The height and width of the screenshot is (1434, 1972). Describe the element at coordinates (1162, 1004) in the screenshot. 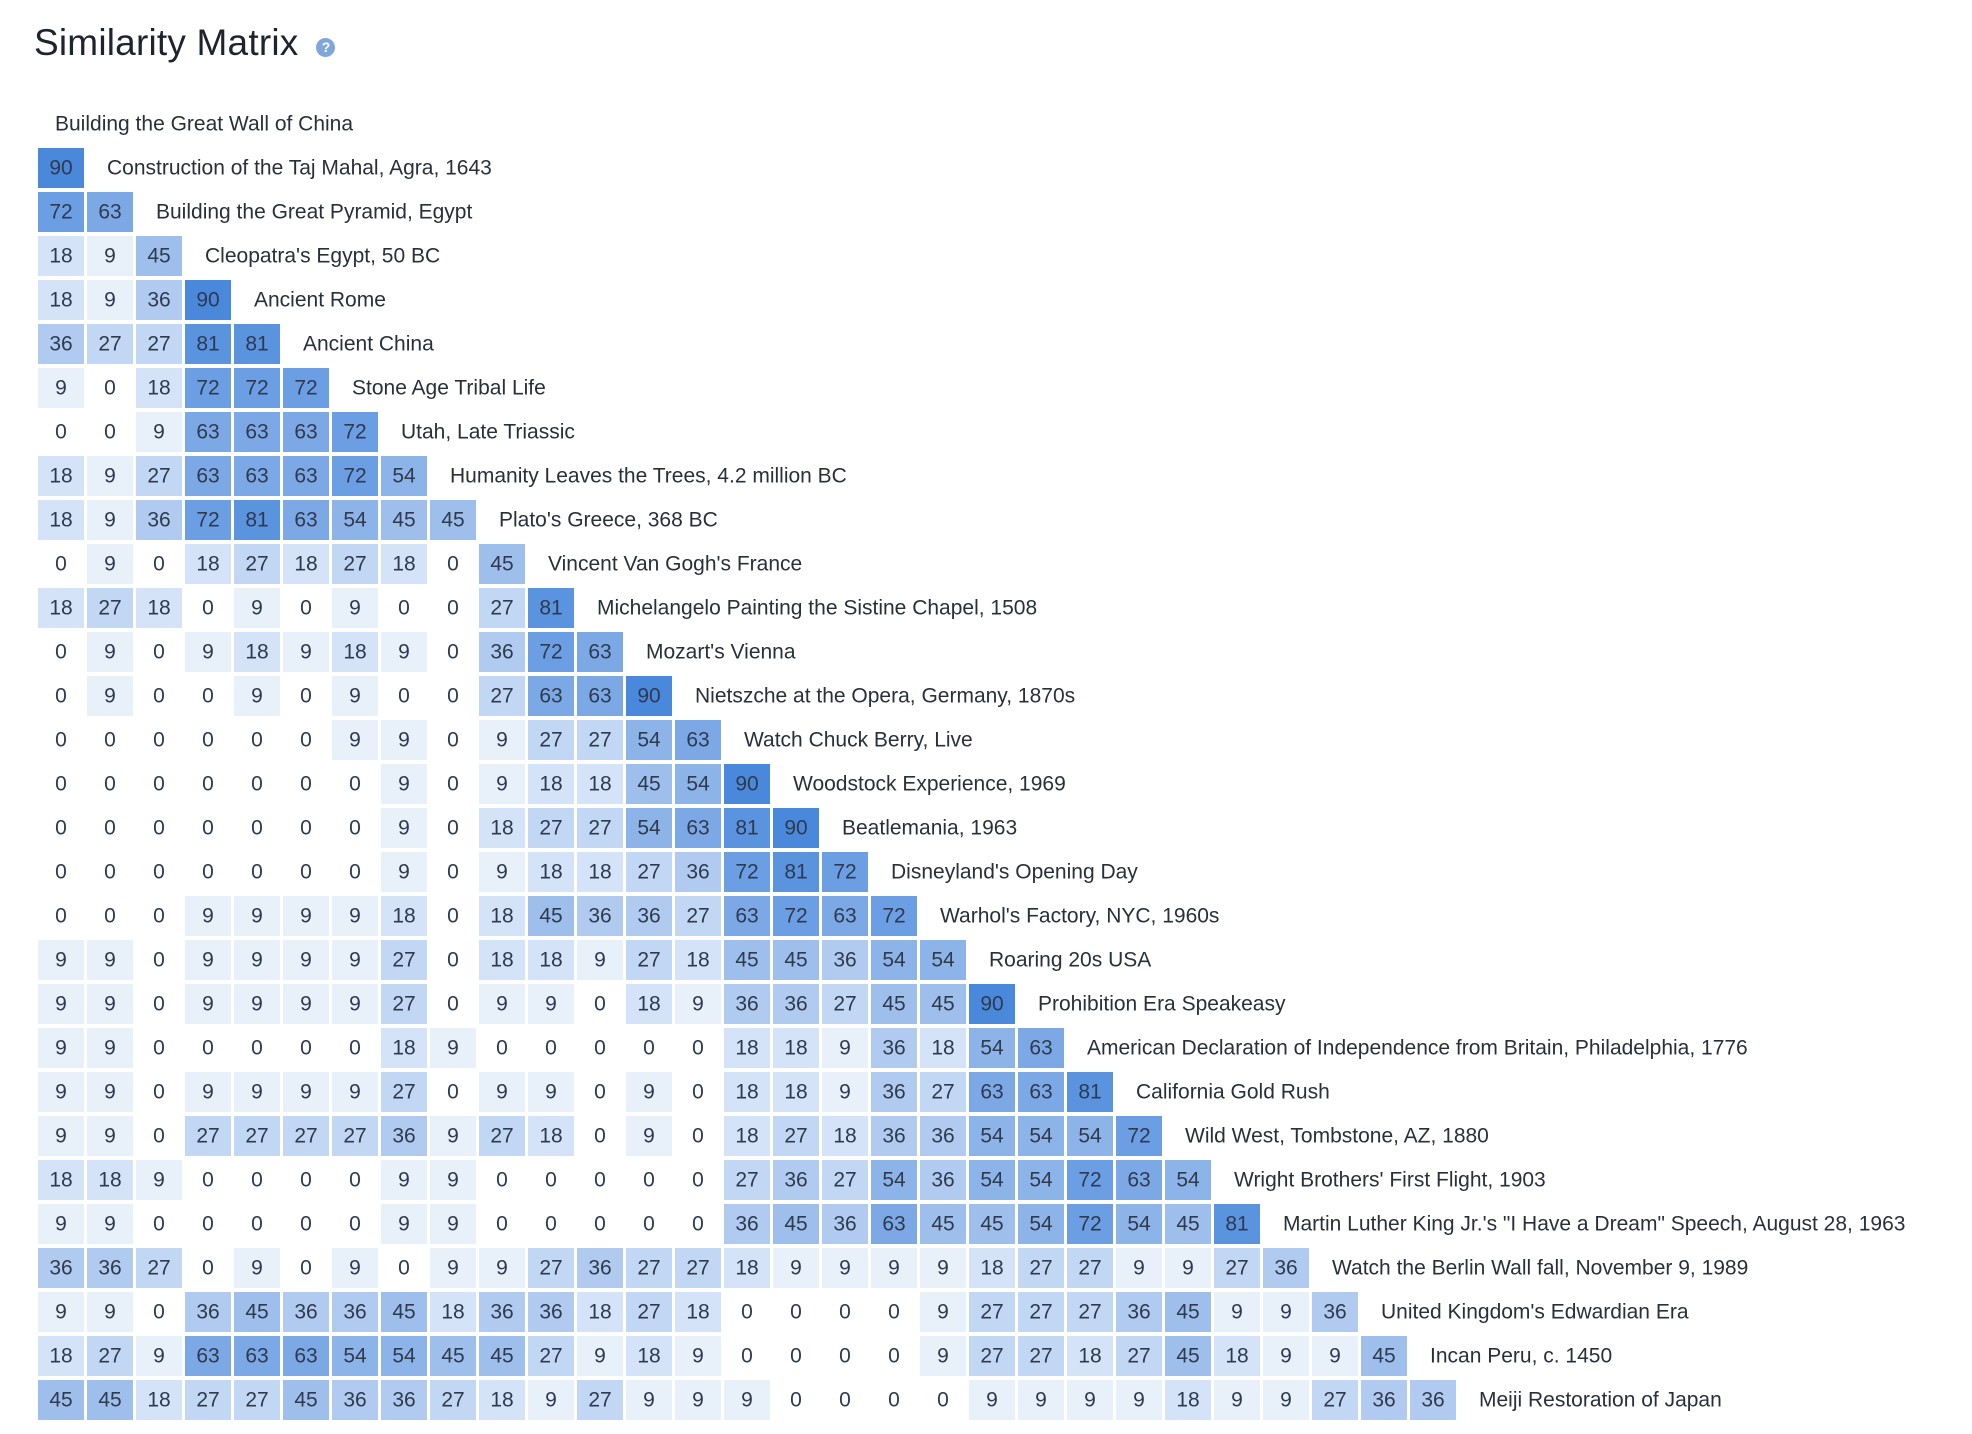

I see `row-label: Prohibition Era Speakeasy` at that location.